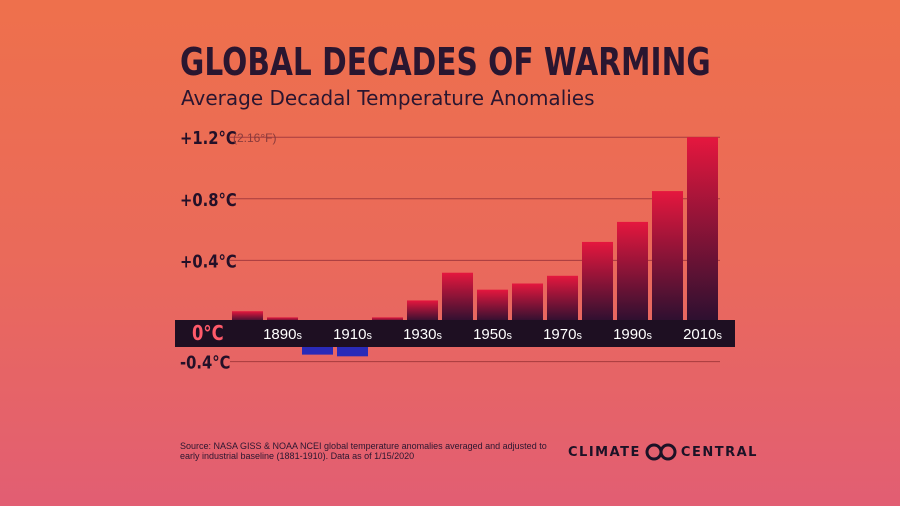 The width and height of the screenshot is (900, 506). Describe the element at coordinates (457, 297) in the screenshot. I see `bar-1940s` at that location.